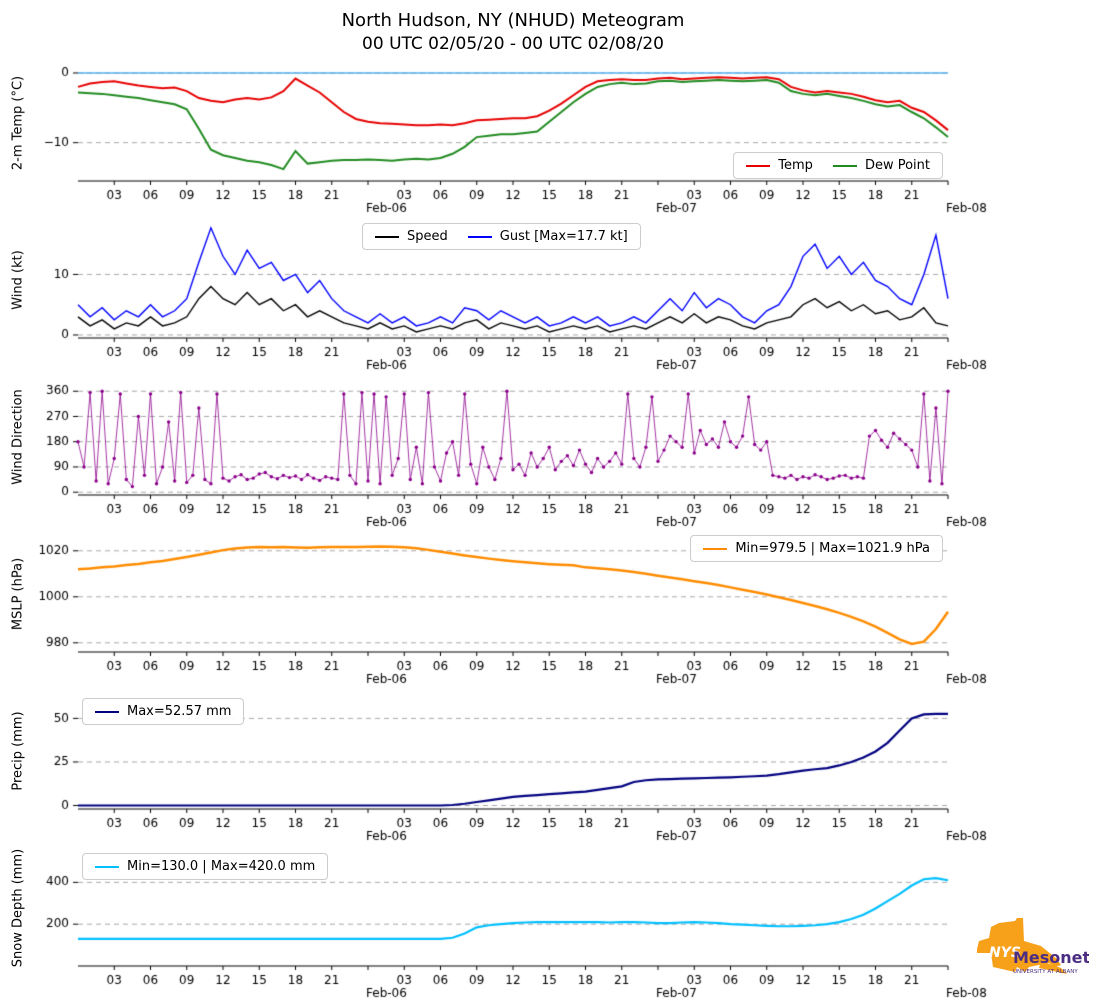 Image resolution: width=1093 pixels, height=1001 pixels. Describe the element at coordinates (795, 165) in the screenshot. I see `legend-label: Temp` at that location.